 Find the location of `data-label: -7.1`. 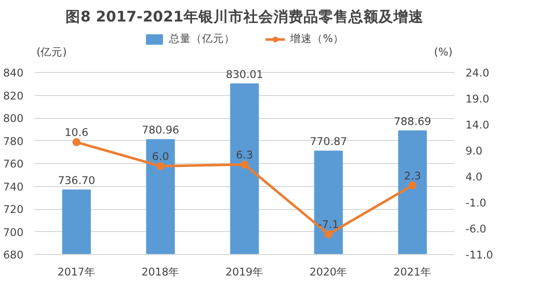

data-label: -7.1 is located at coordinates (328, 225).